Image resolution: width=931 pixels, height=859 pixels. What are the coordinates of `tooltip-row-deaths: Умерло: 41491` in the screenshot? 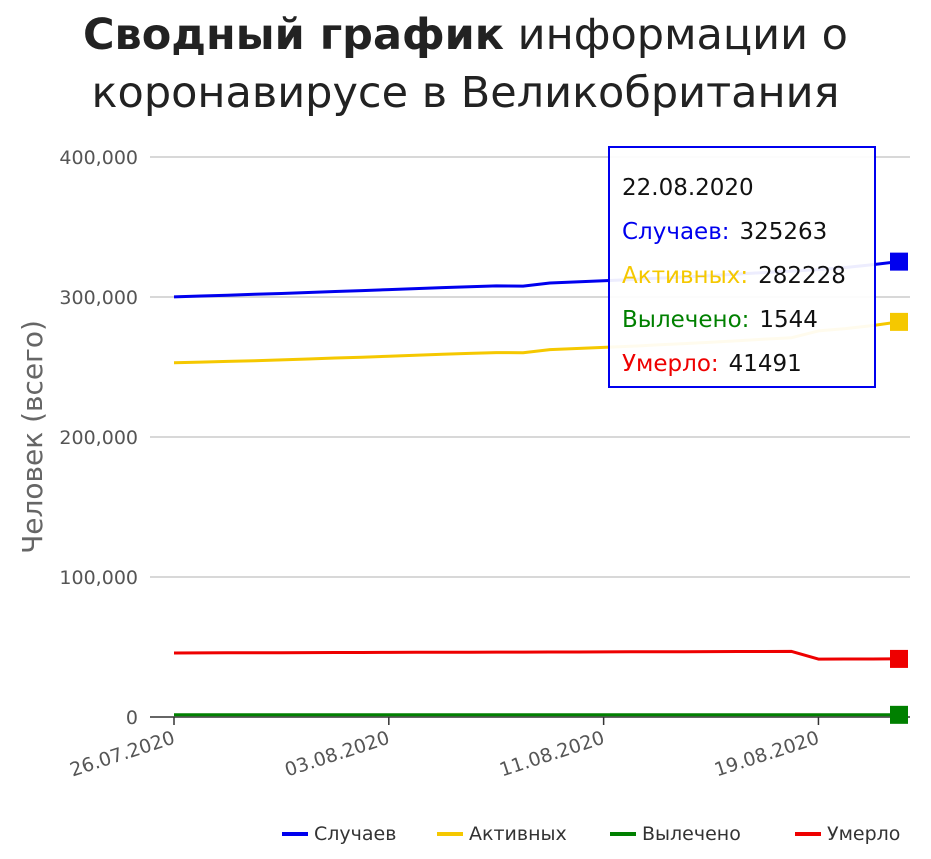 It's located at (748, 364).